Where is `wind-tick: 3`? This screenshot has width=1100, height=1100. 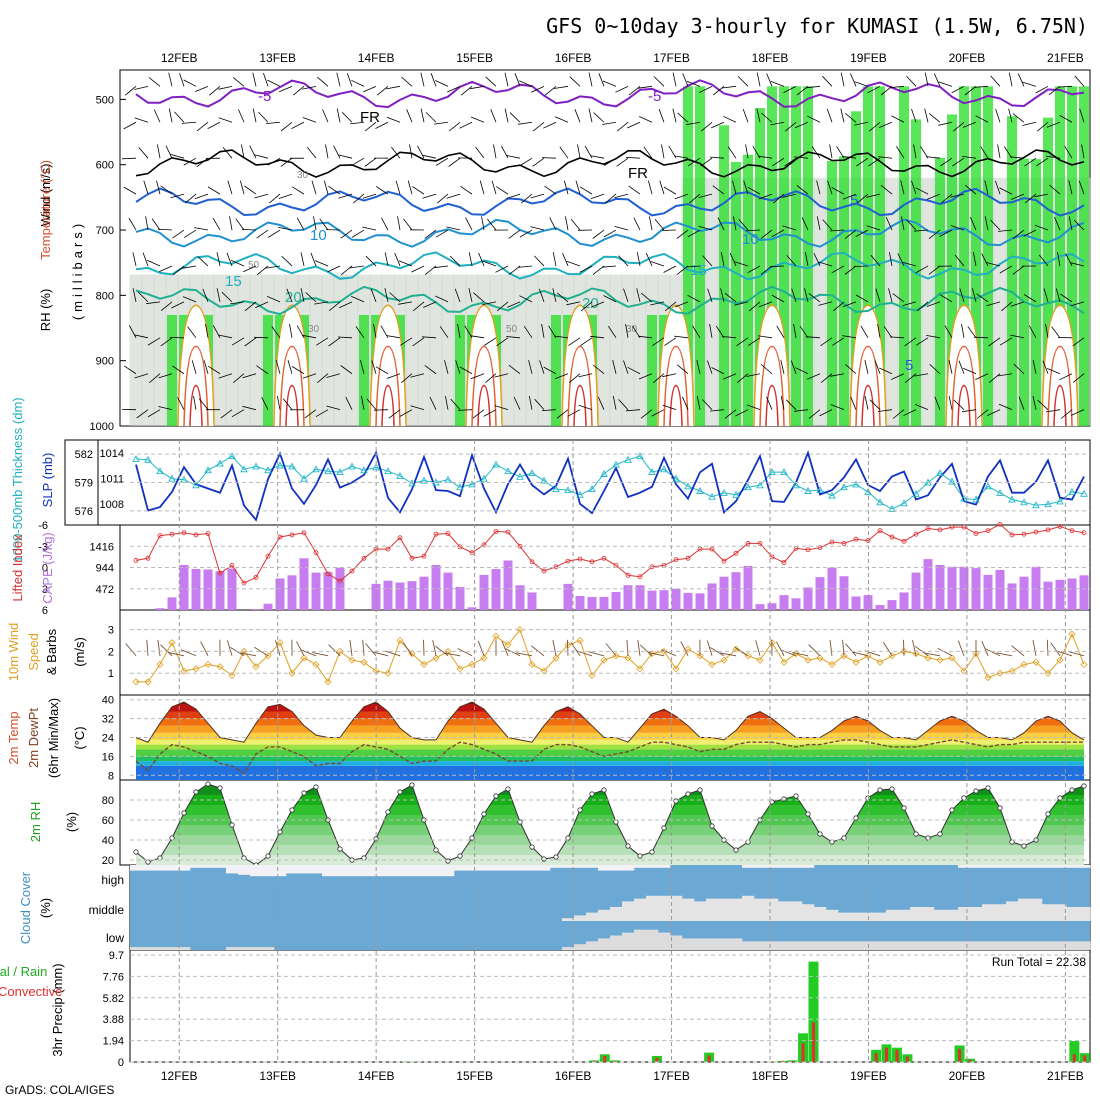 wind-tick: 3 is located at coordinates (111, 631).